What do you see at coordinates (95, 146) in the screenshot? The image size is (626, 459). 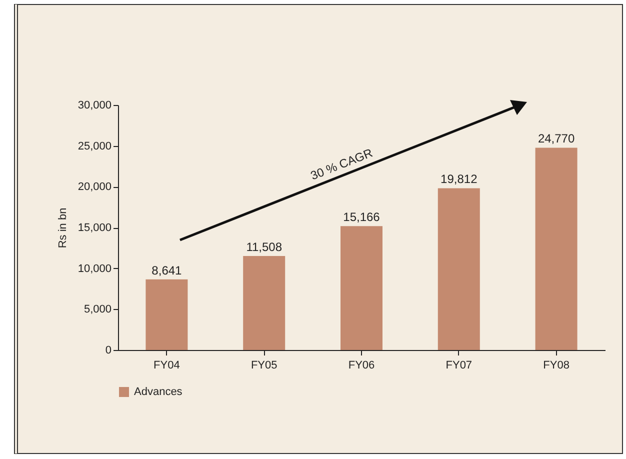 I see `y-tick-label: 25,000` at bounding box center [95, 146].